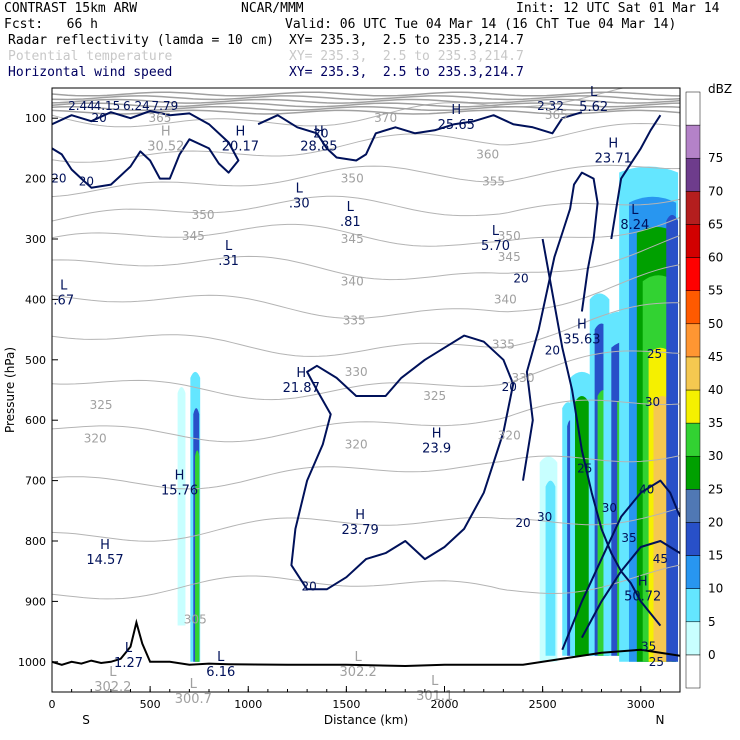 The image size is (740, 740). I want to click on extremum-value: 23.71, so click(613, 158).